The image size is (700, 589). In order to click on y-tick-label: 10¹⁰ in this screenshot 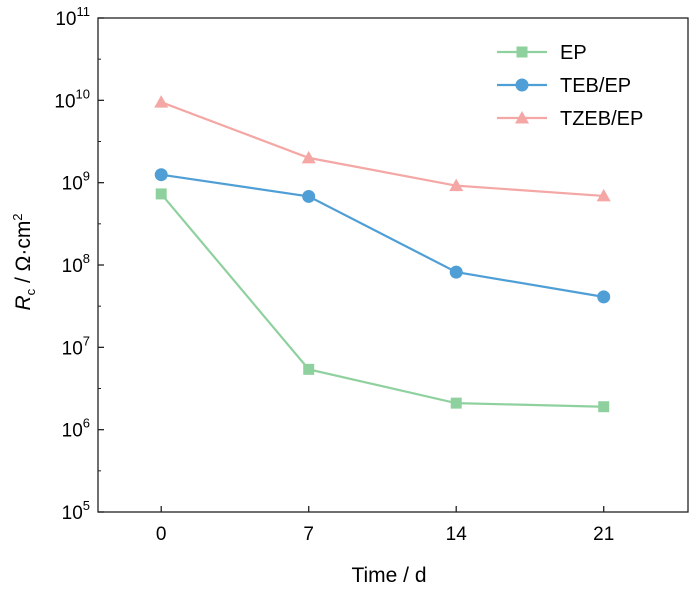, I will do `click(72, 99)`.